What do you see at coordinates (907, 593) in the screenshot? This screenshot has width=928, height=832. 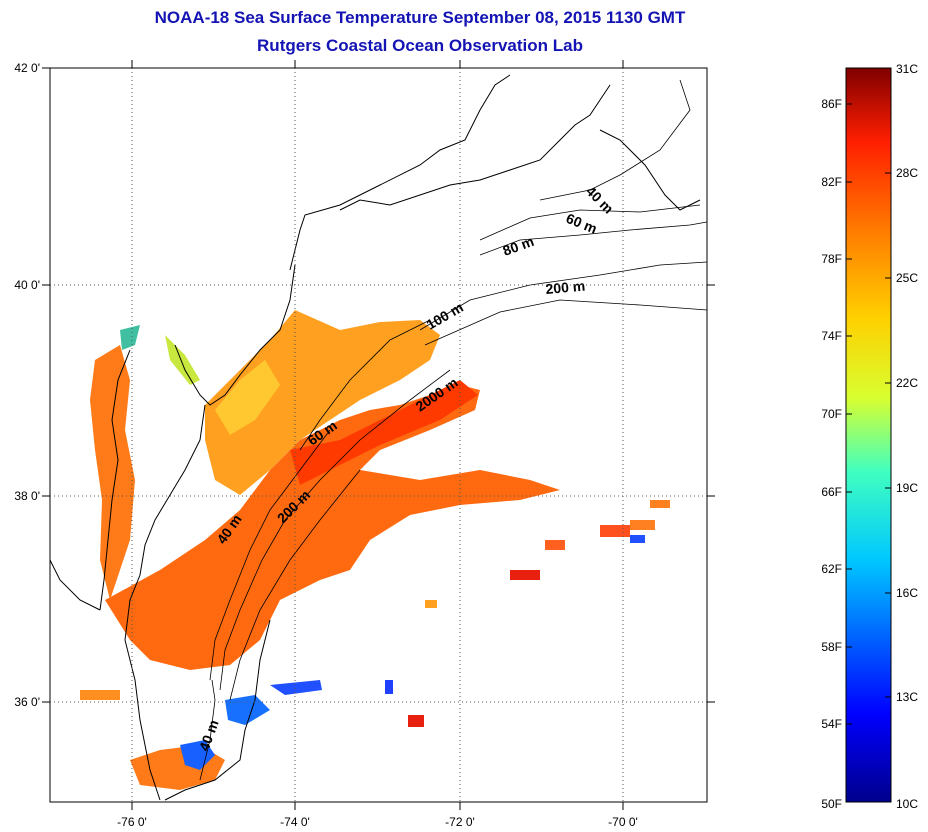 I see `colorbar-c-label: 16C` at bounding box center [907, 593].